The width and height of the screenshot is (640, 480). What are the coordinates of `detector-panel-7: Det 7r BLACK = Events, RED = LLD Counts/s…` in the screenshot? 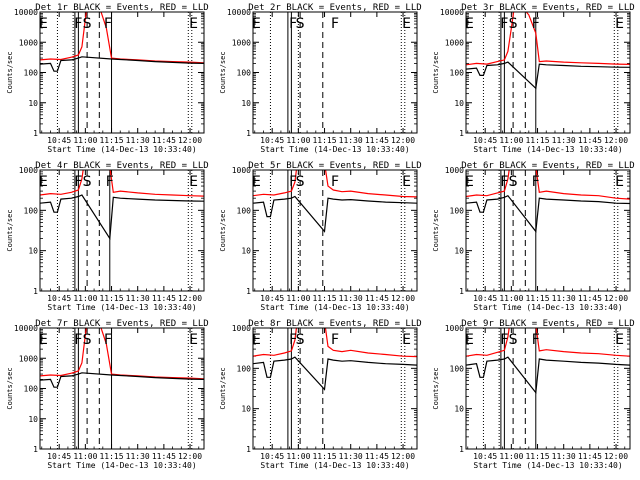 It's located at (107, 394).